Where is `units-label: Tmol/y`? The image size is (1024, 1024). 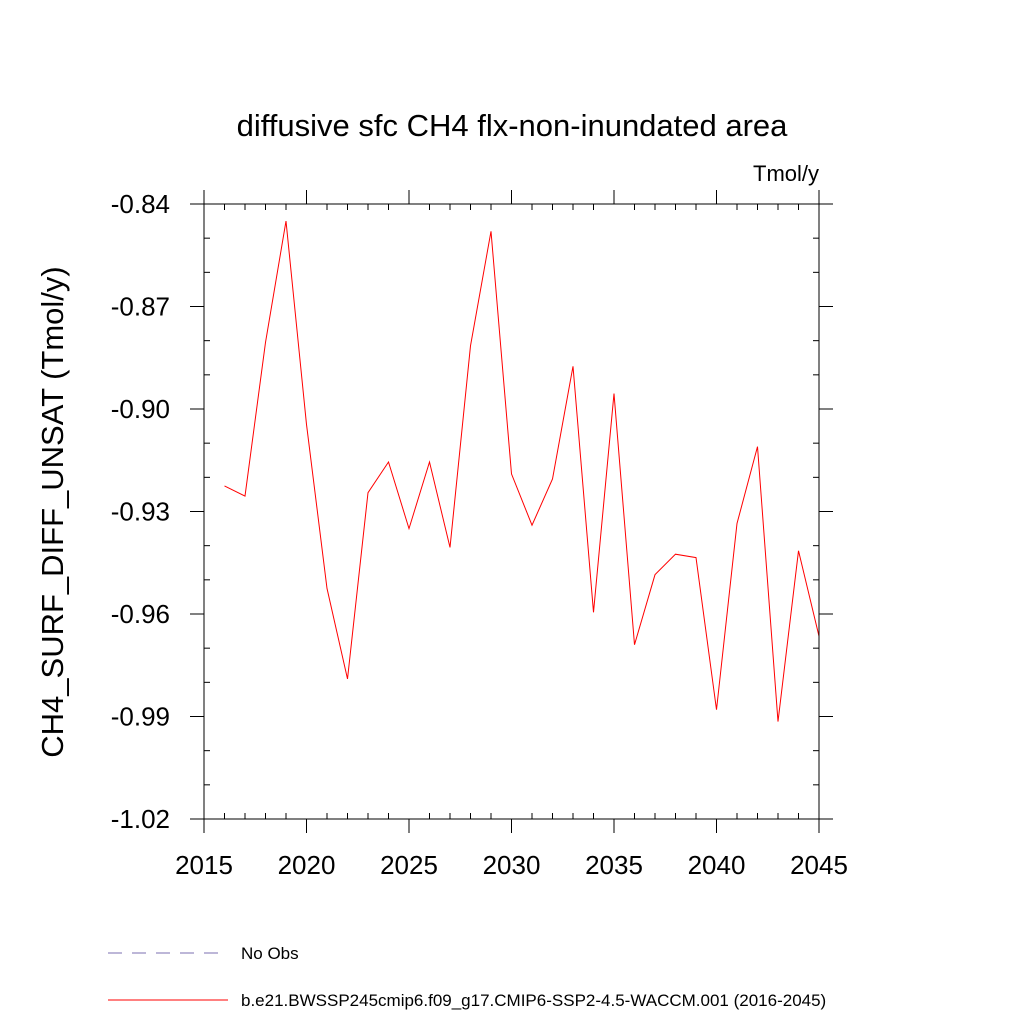 units-label: Tmol/y is located at coordinates (786, 173).